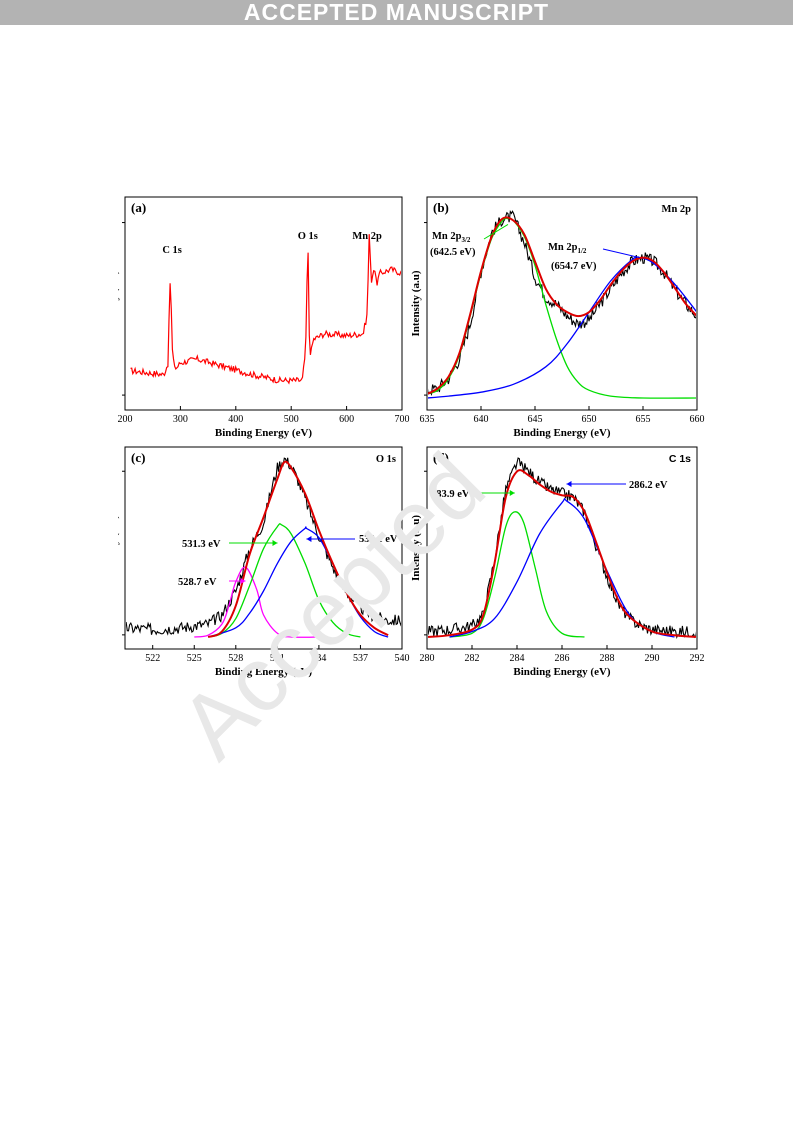  Describe the element at coordinates (318, 658) in the screenshot. I see `x-tick-label: 534` at that location.